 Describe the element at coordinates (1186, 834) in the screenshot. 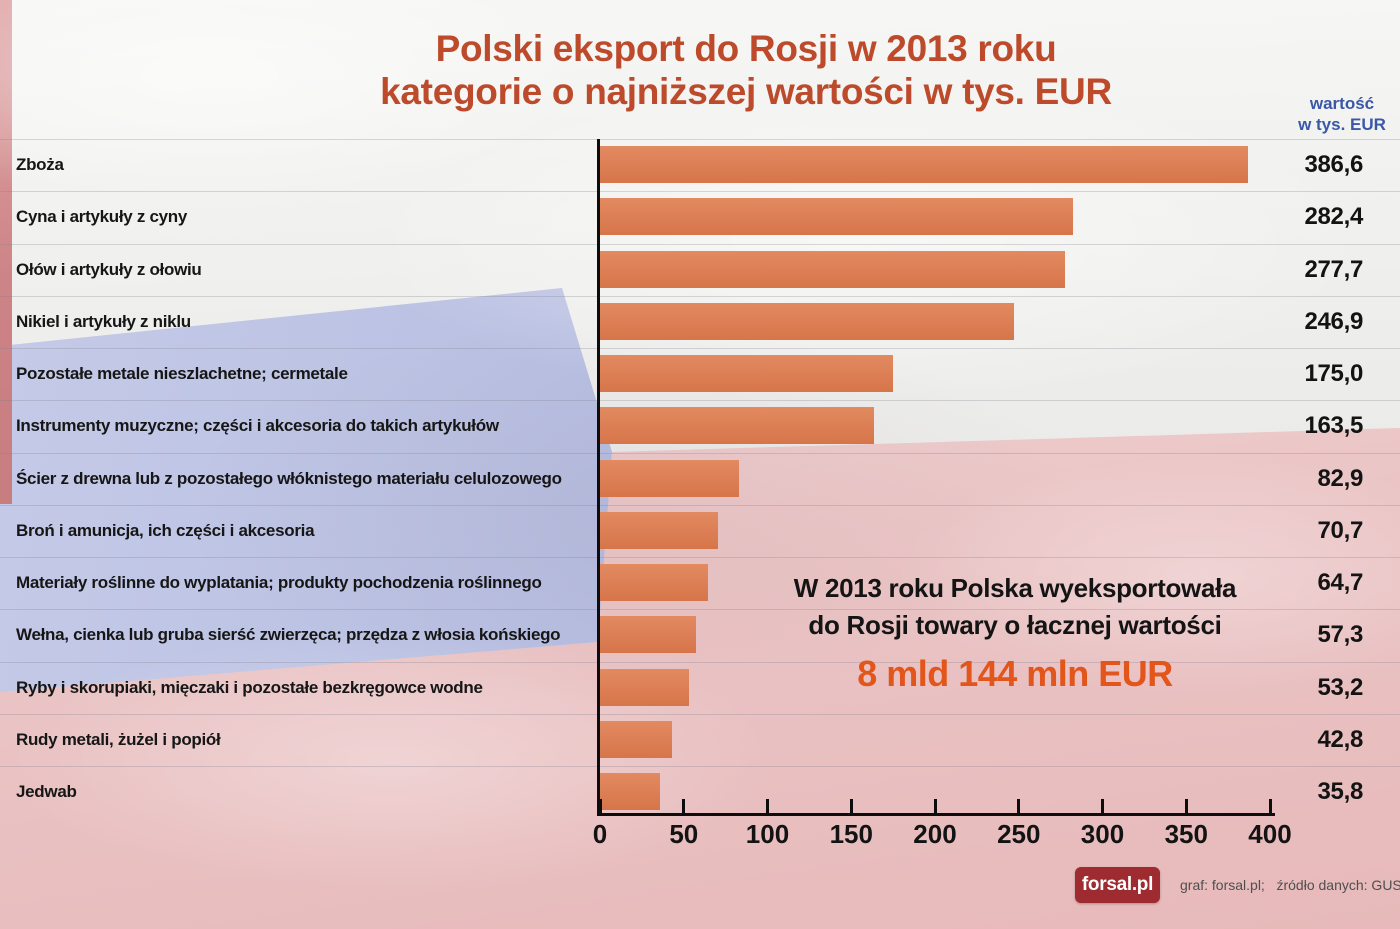

I see `axis-tick-label: 350` at that location.